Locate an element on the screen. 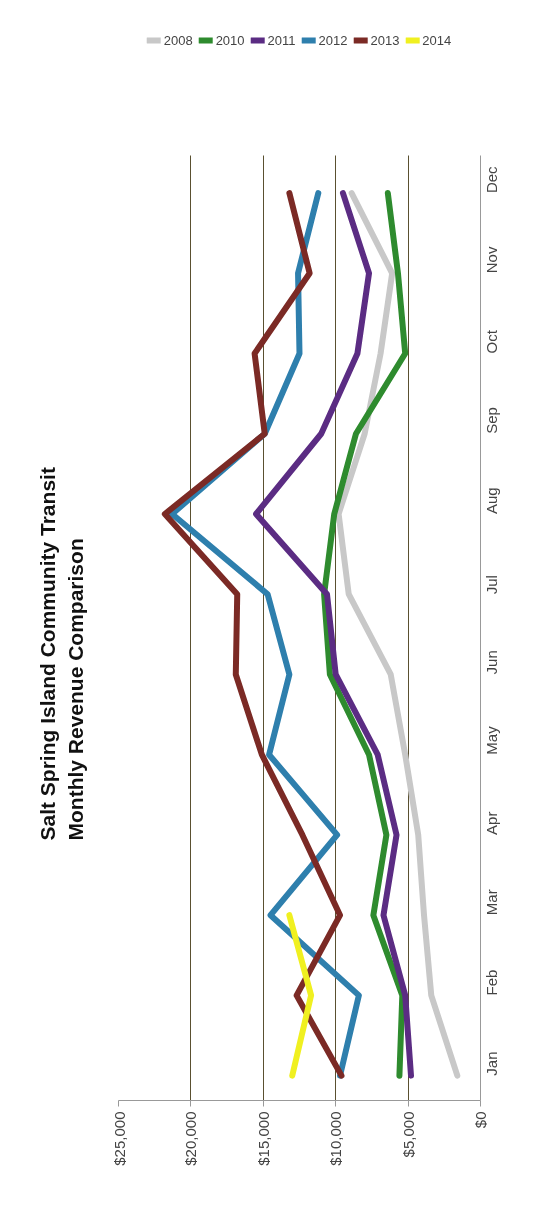 This screenshot has height=1232, width=542. legend-label: 2010 is located at coordinates (230, 40).